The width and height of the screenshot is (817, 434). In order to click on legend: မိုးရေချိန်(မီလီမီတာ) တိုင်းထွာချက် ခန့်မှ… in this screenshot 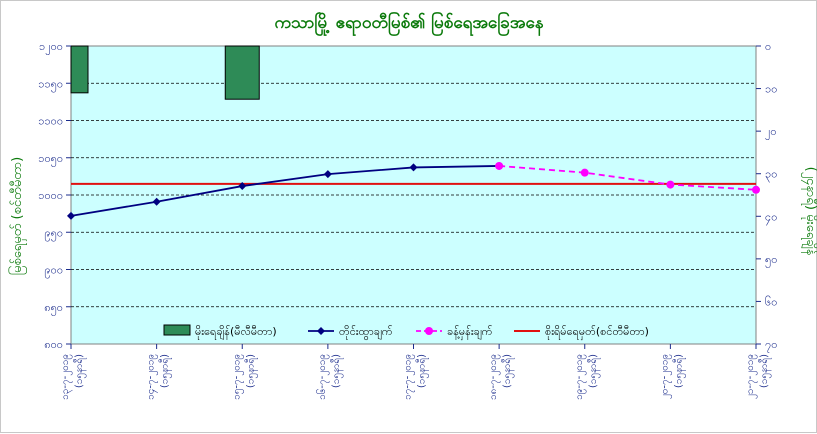, I will do `click(406, 332)`.